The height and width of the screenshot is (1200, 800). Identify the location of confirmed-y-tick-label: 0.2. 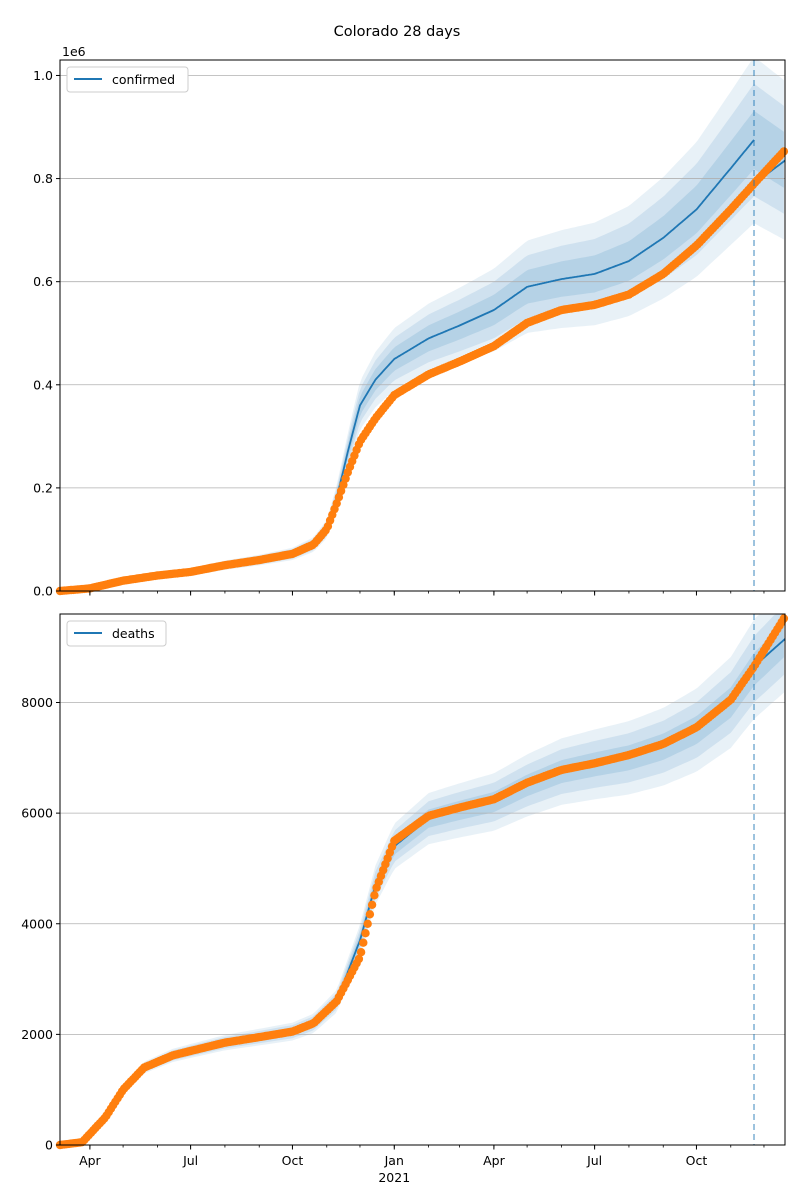
(43, 487).